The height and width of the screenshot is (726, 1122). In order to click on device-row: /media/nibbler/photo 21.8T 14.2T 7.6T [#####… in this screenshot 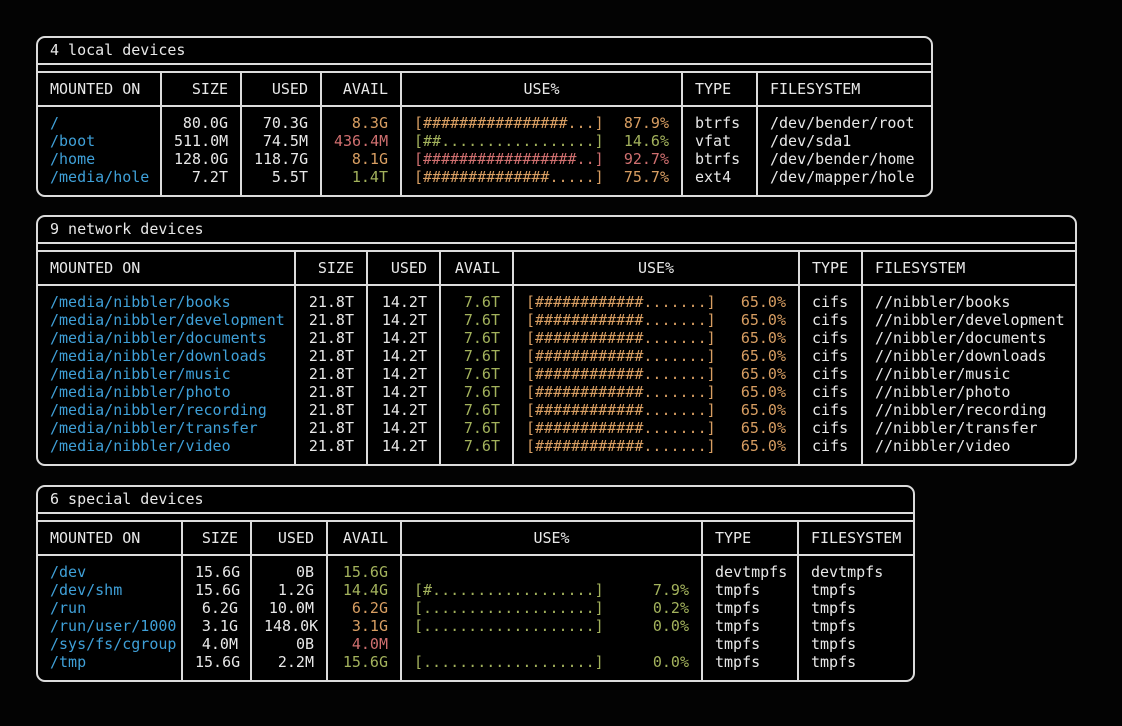, I will do `click(556, 392)`.